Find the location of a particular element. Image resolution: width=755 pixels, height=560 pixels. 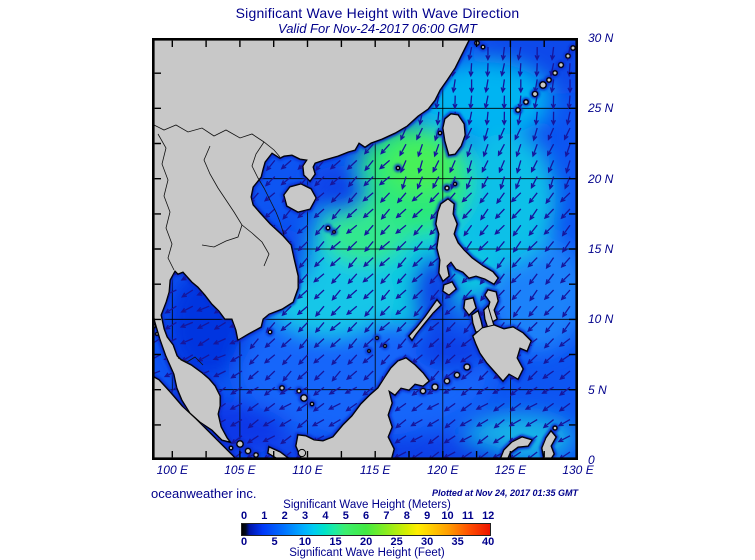

feet-tick: 25 is located at coordinates (396, 542).